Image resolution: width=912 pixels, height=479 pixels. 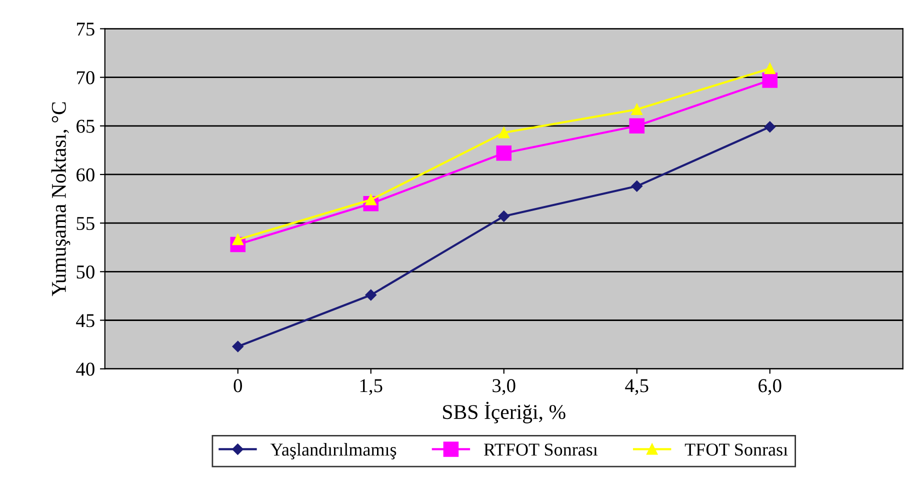 What do you see at coordinates (504, 413) in the screenshot?
I see `x-axis-title: SBS İçeriği, %` at bounding box center [504, 413].